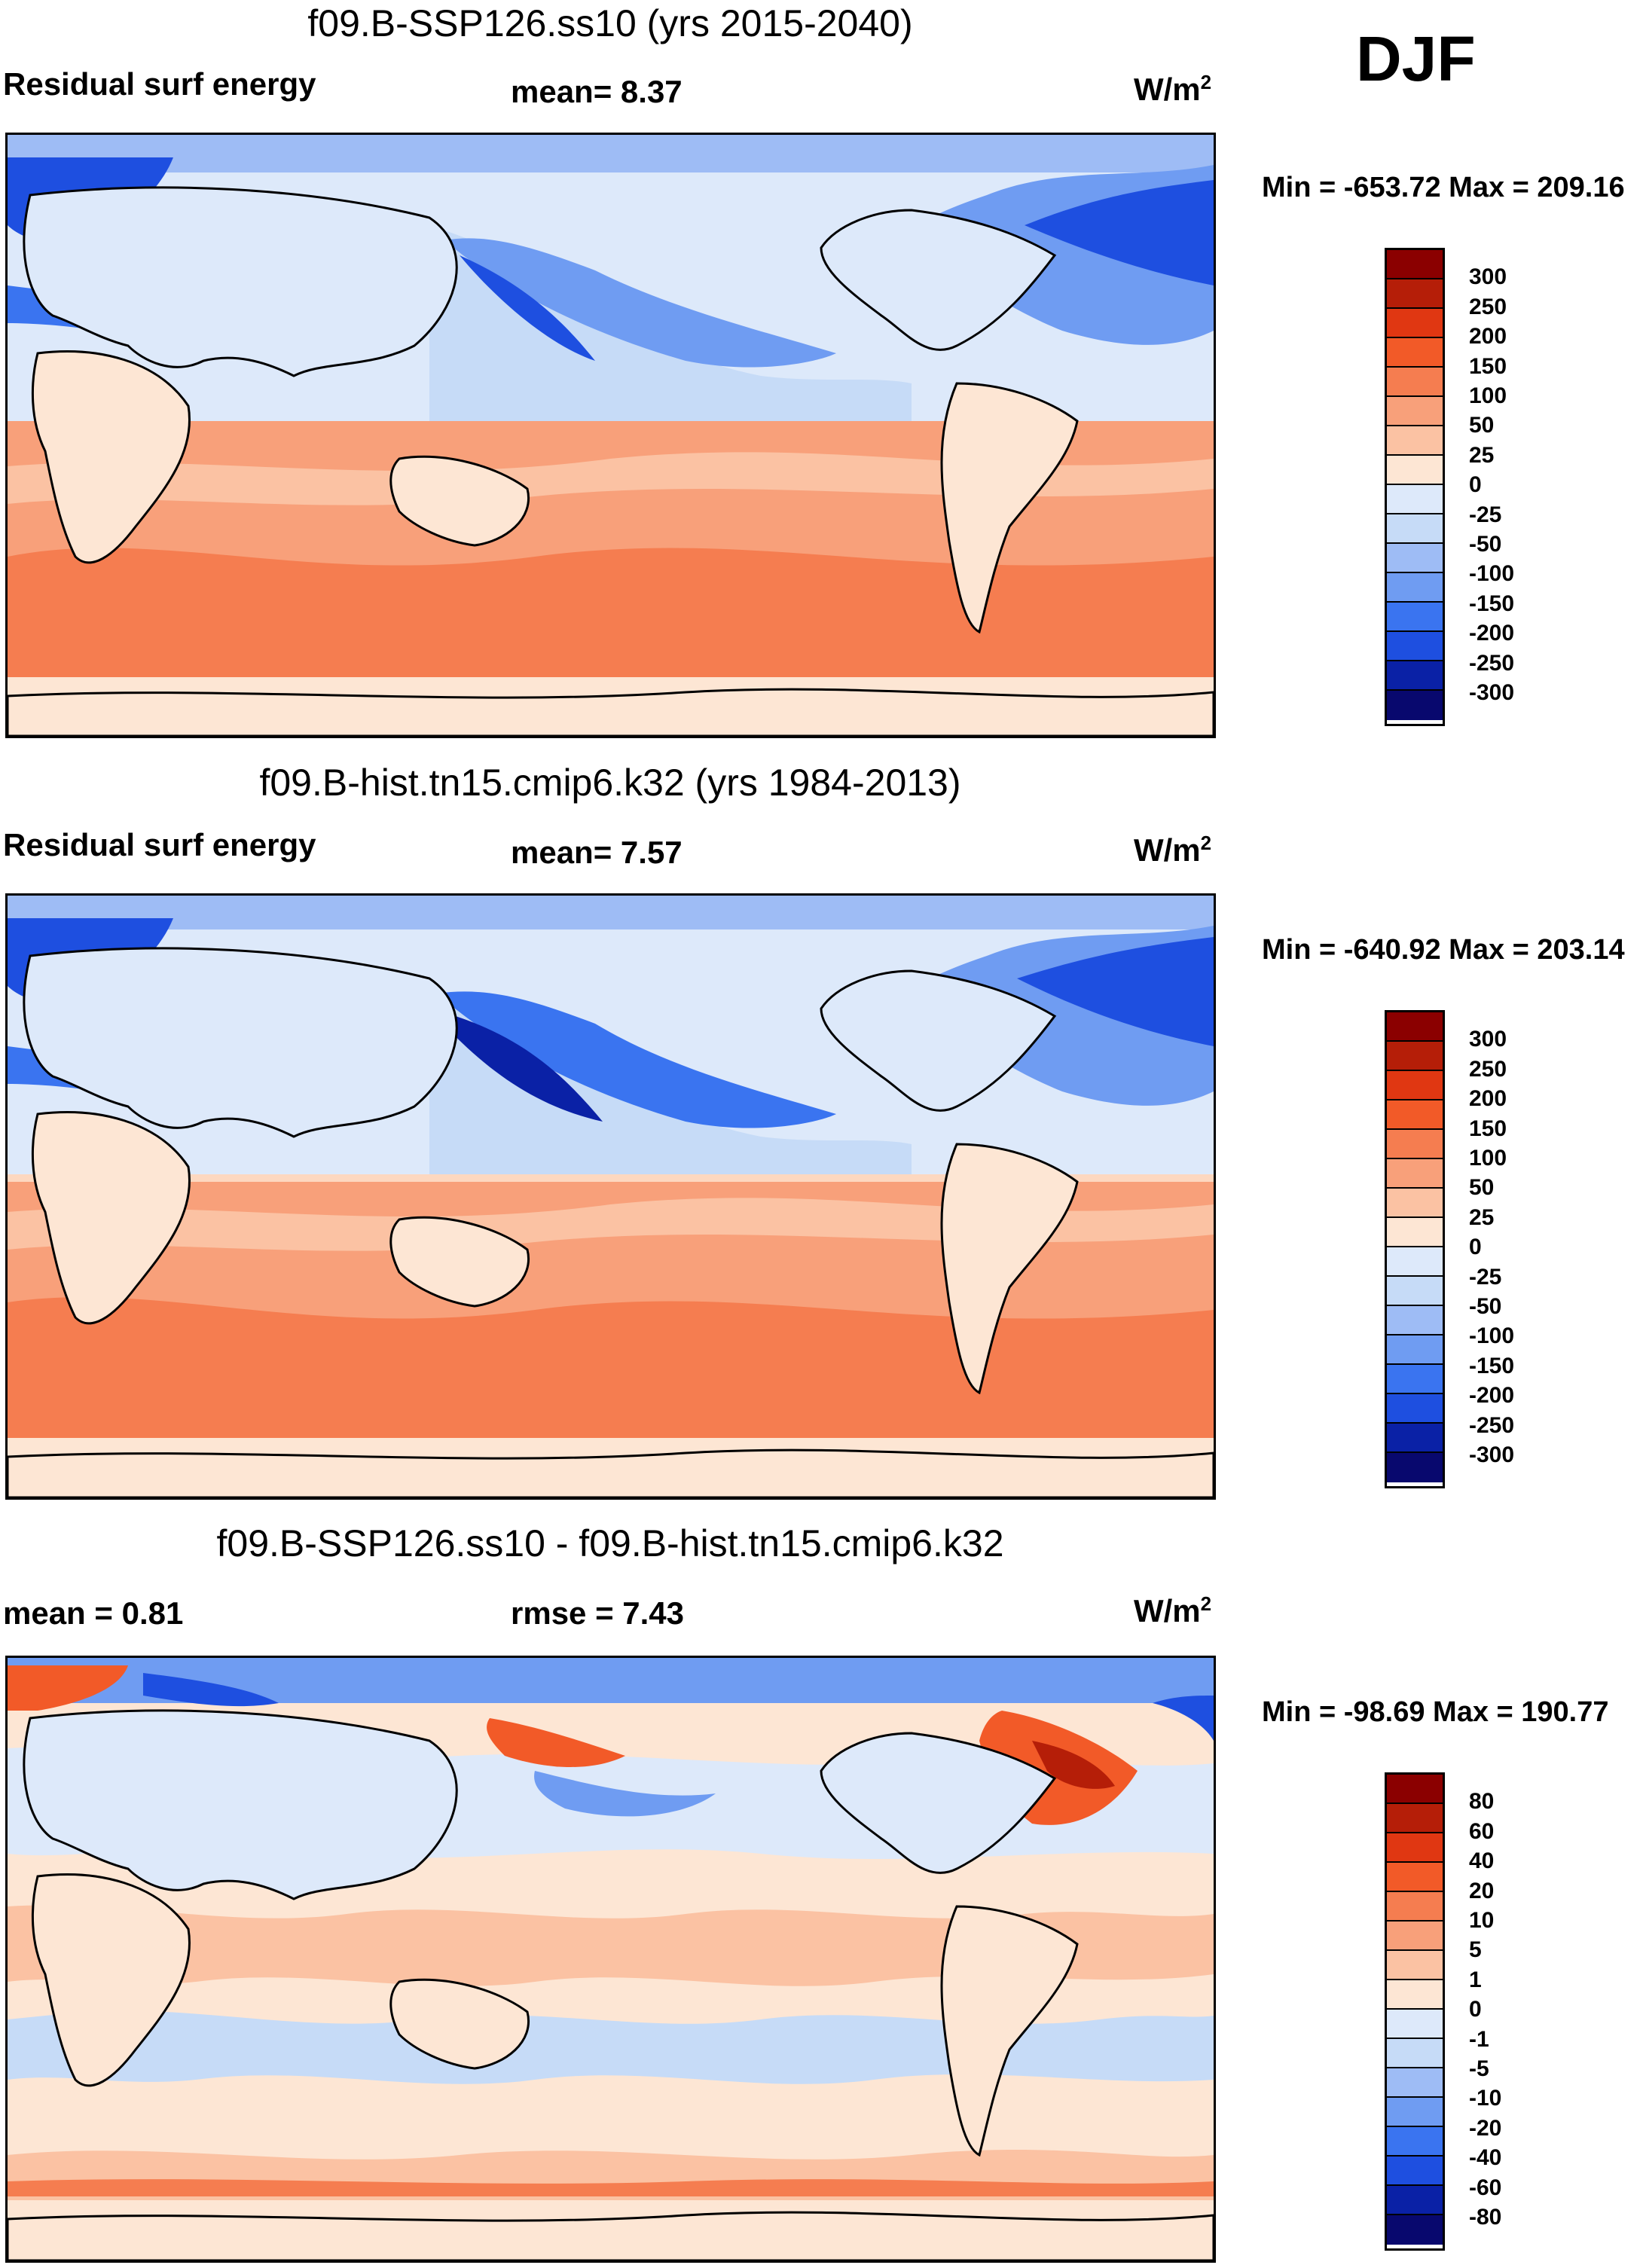  Describe the element at coordinates (159, 844) in the screenshot. I see `panel2-variable-label: Residual surf energy` at that location.